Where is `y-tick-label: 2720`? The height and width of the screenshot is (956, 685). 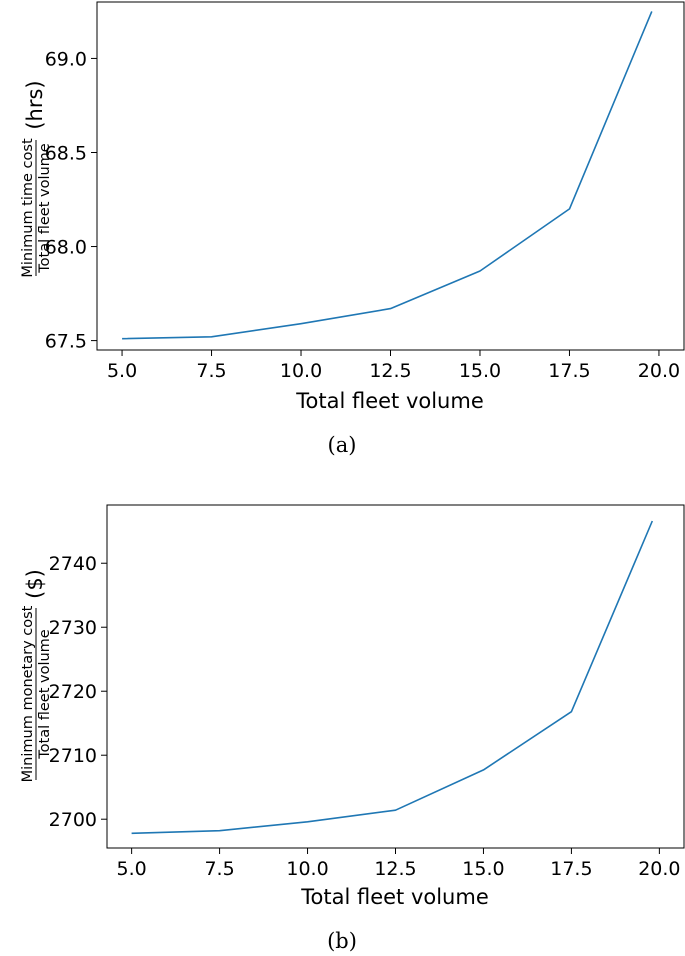 y-tick-label: 2720 is located at coordinates (73, 692).